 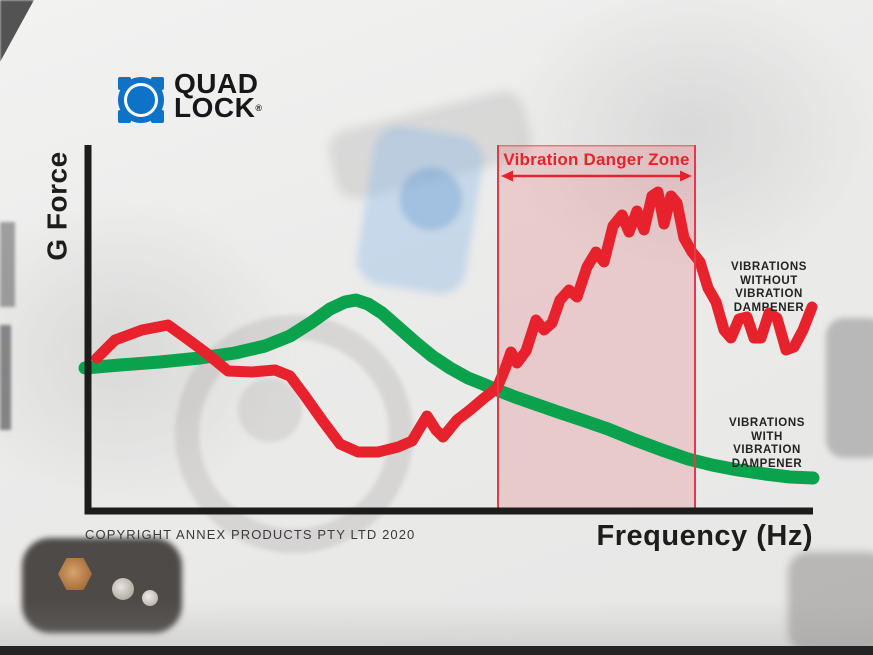 I want to click on danger-zone-title: Vibration Danger Zone, so click(x=596, y=159).